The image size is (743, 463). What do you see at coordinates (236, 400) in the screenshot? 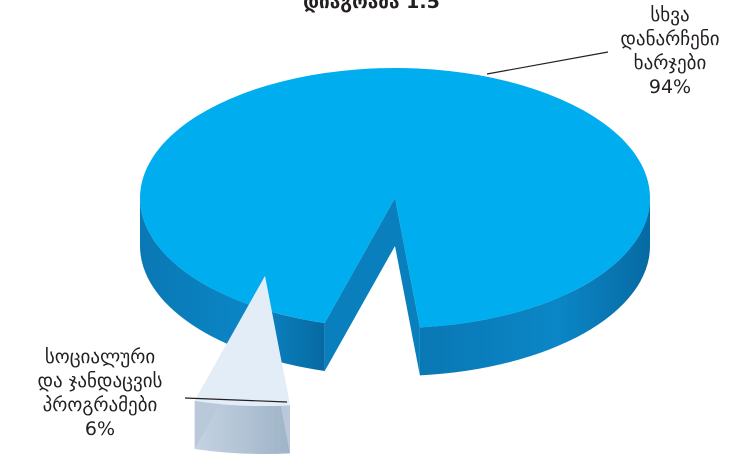
I see `leader-line-social` at bounding box center [236, 400].